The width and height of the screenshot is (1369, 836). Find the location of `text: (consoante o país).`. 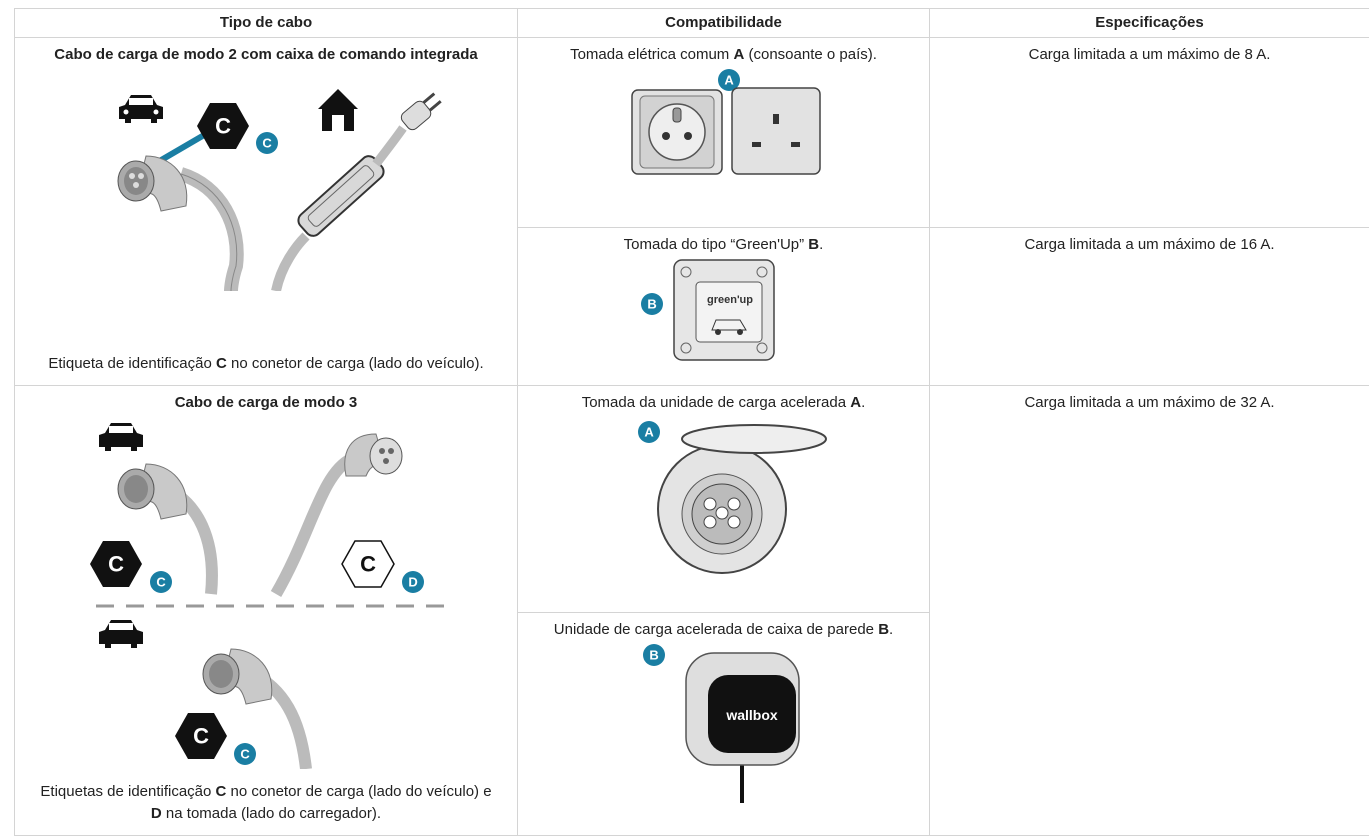

text: (consoante o país). is located at coordinates (810, 54).